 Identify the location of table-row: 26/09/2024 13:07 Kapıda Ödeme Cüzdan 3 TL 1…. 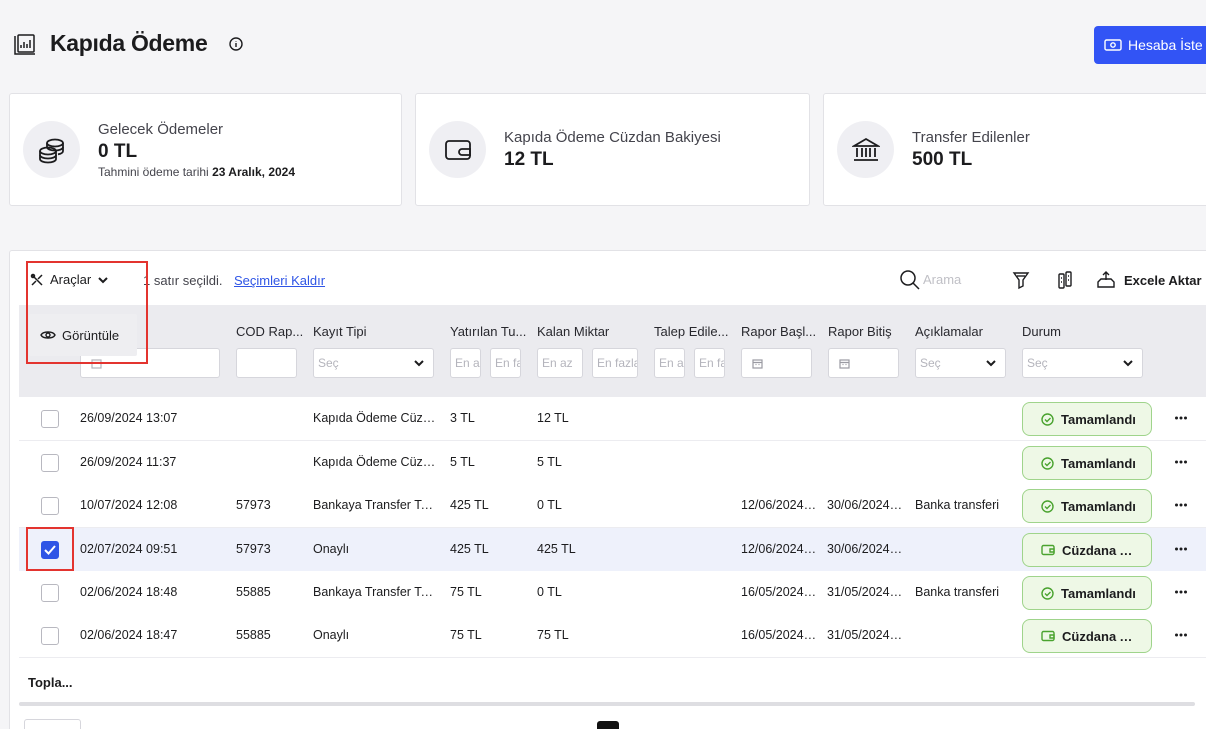
(612, 419).